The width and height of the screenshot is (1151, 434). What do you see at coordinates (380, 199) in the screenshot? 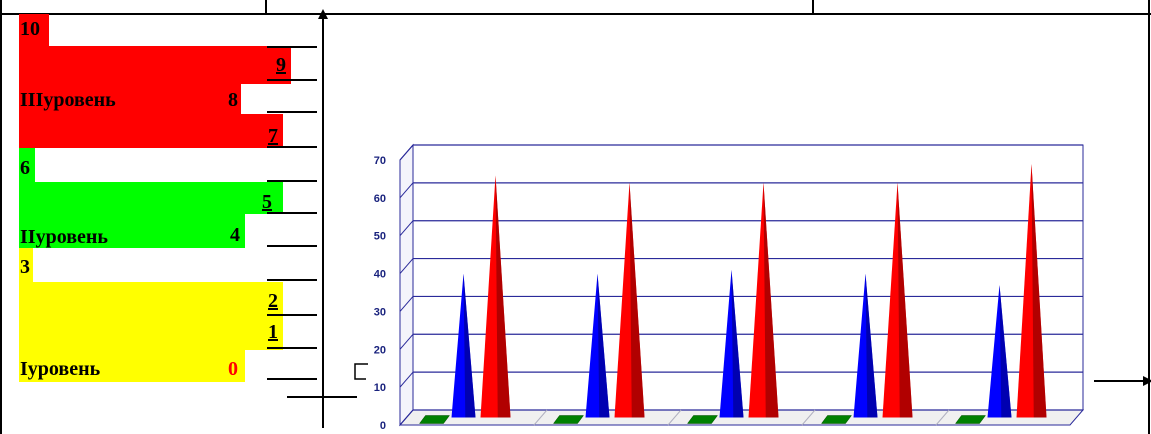
I see `y-tick-label: 60` at bounding box center [380, 199].